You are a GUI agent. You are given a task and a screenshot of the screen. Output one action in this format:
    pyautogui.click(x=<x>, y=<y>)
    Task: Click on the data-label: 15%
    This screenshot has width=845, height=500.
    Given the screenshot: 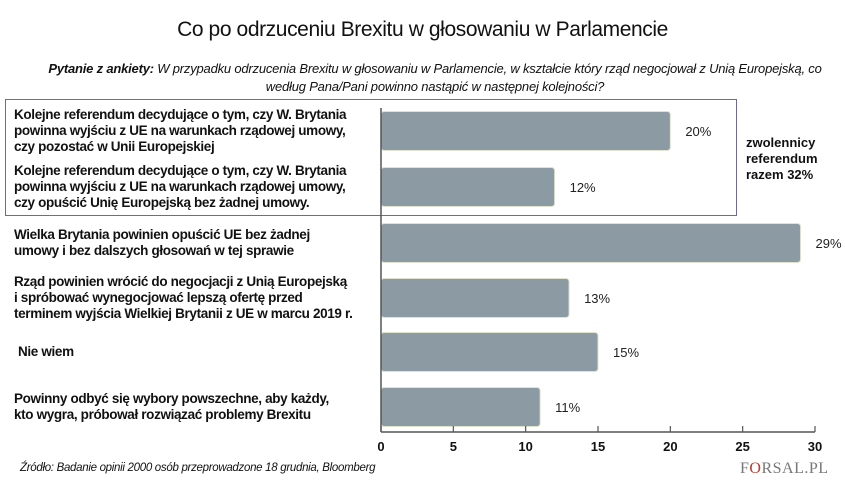 What is the action you would take?
    pyautogui.click(x=626, y=352)
    